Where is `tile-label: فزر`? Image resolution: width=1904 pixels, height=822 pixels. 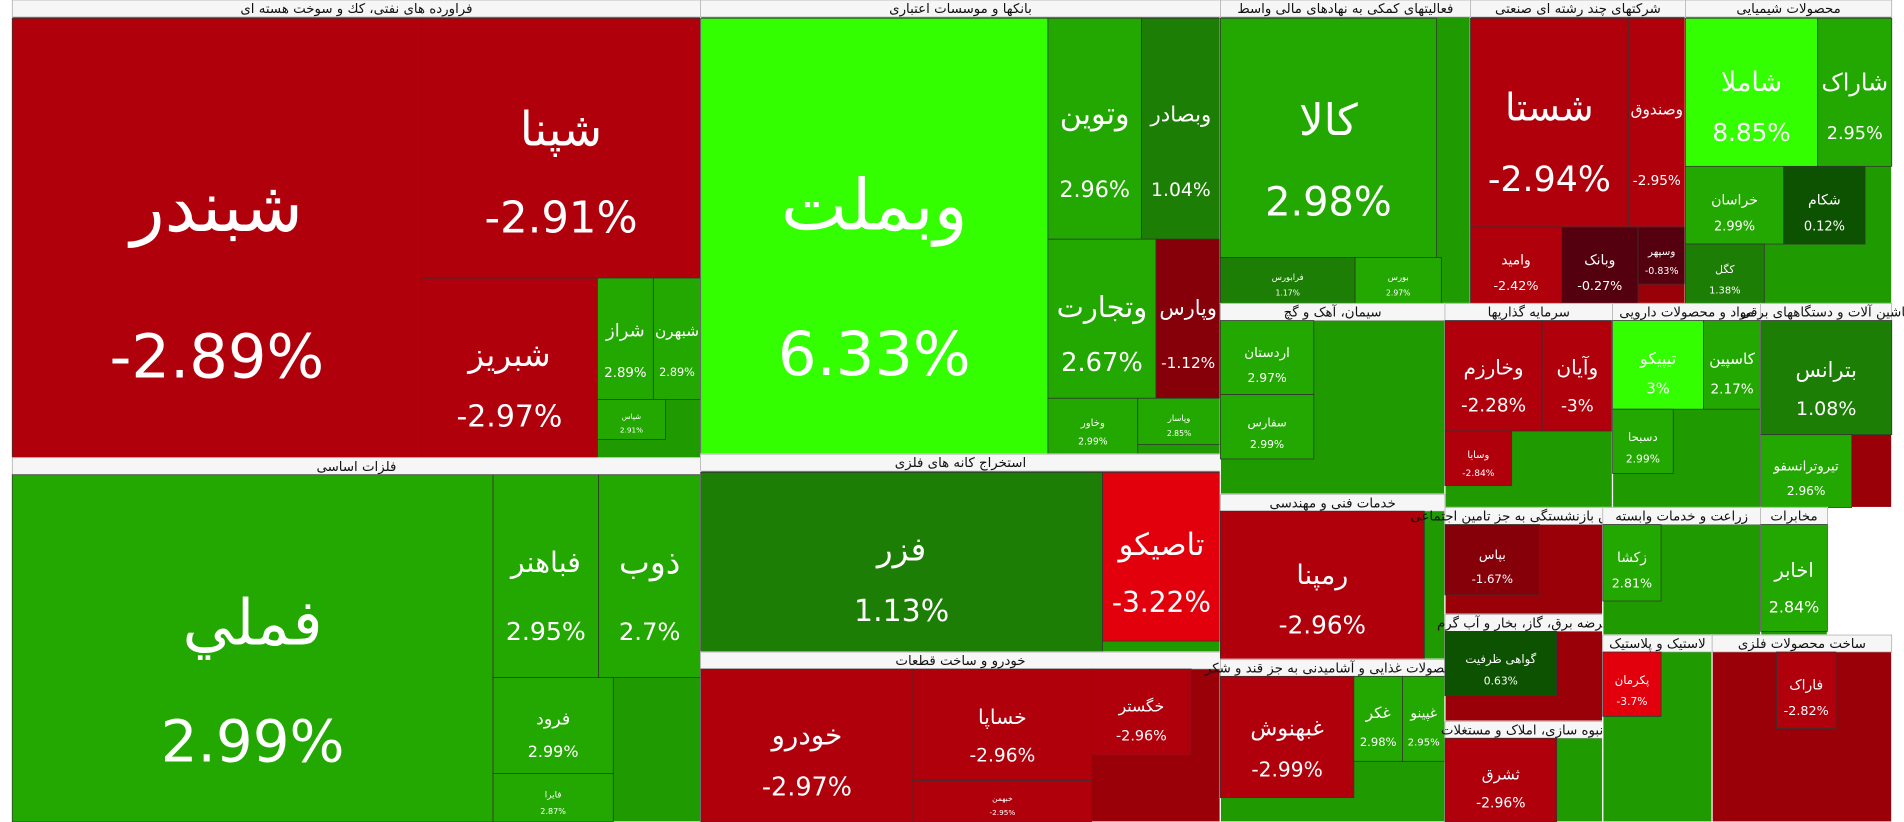 tile-label: فزر is located at coordinates (900, 549).